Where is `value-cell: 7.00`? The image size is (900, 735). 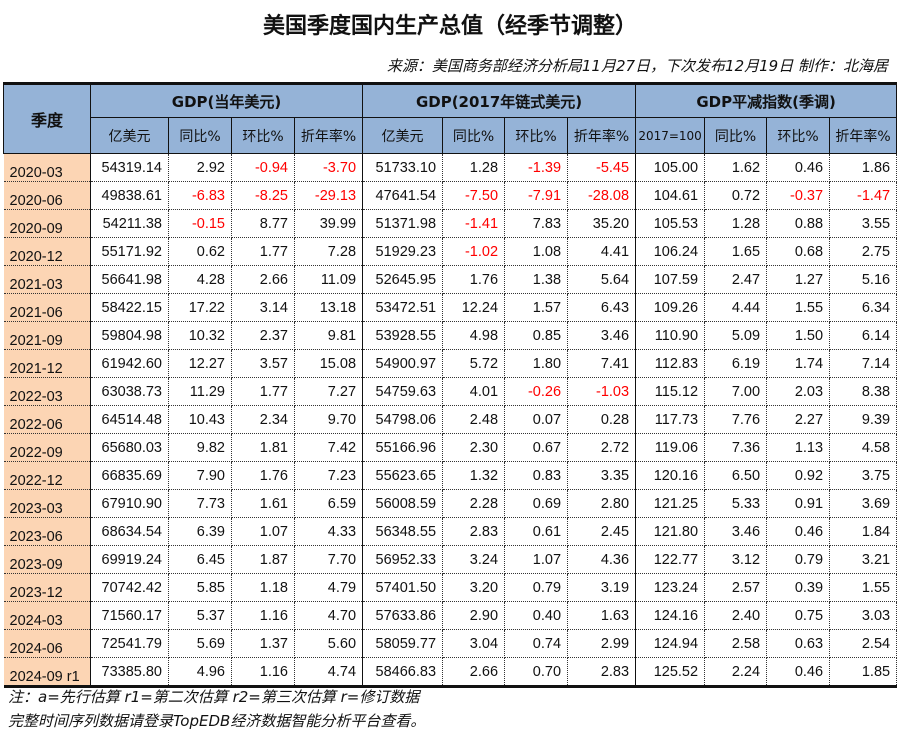
value-cell: 7.00 is located at coordinates (736, 391).